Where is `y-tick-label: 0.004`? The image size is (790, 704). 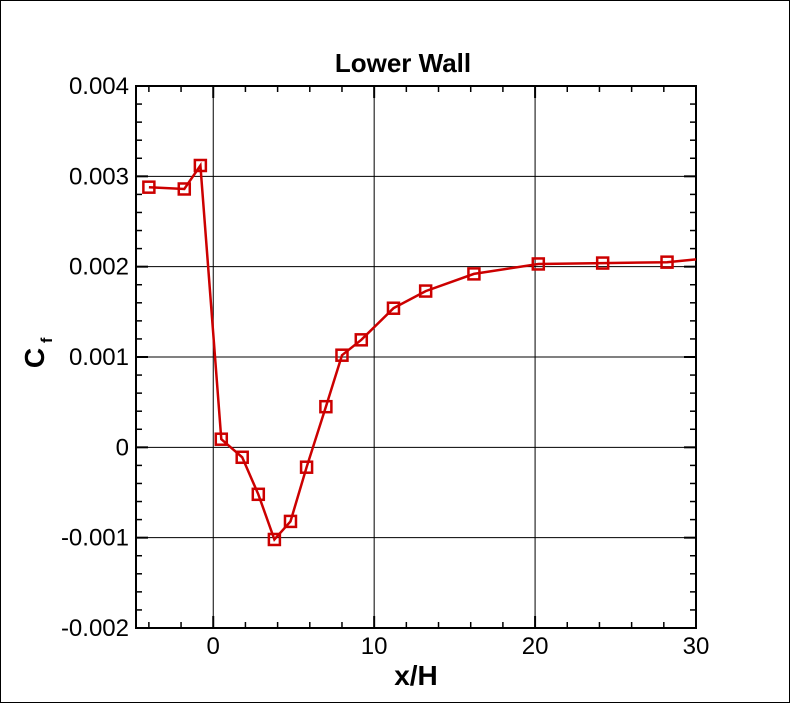 y-tick-label: 0.004 is located at coordinates (99, 86).